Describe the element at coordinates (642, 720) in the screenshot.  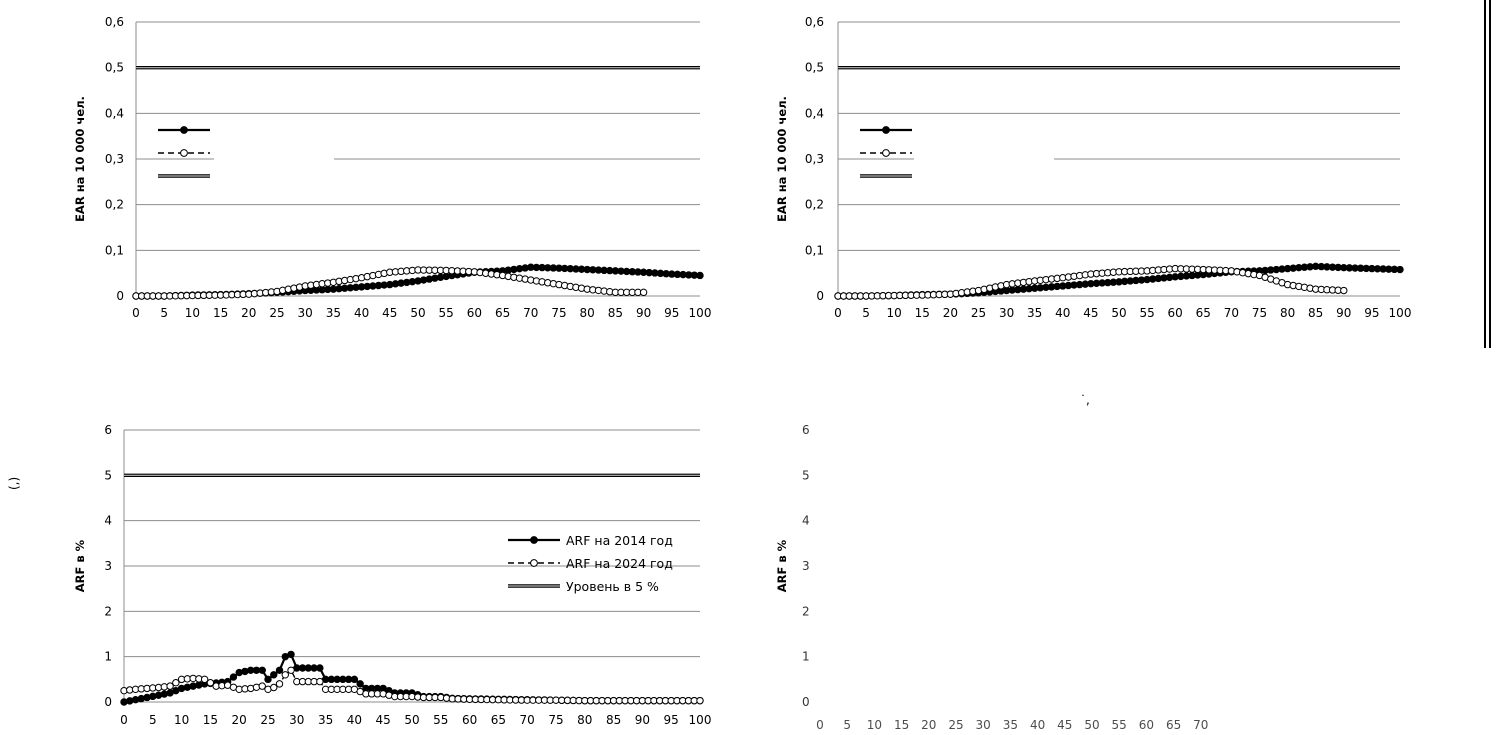
I see `x-tick-label: 90` at that location.